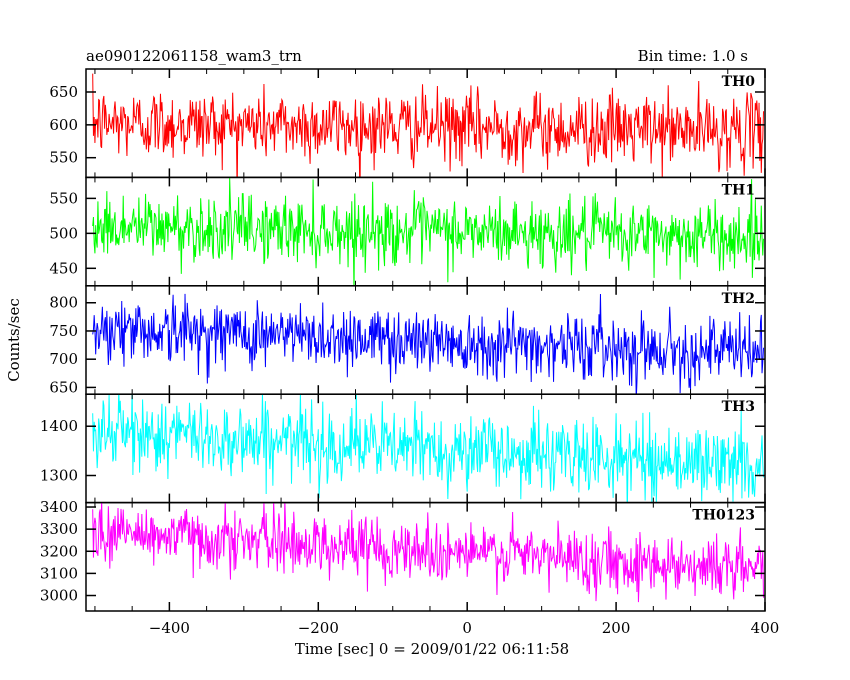 This screenshot has height=680, width=850. Describe the element at coordinates (63, 125) in the screenshot. I see `y-tick-label: 600` at that location.